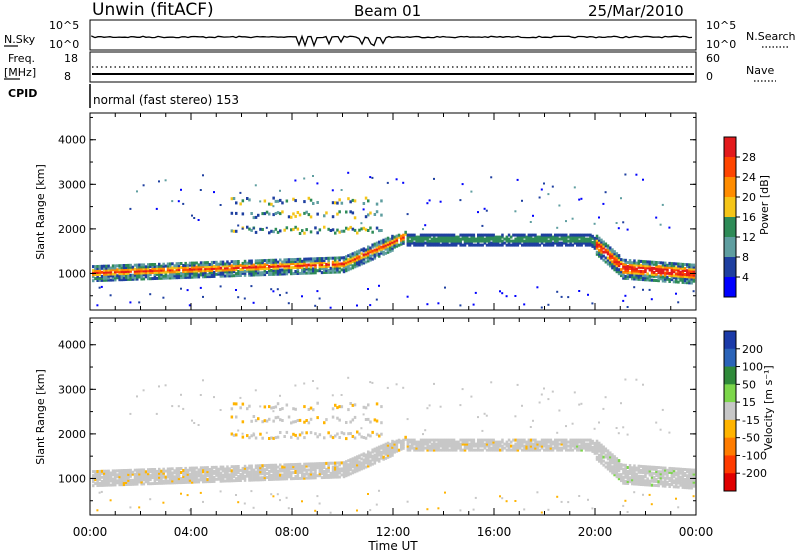 This screenshot has height=554, width=800. I want to click on colorbar-tick-label: -15, so click(751, 420).